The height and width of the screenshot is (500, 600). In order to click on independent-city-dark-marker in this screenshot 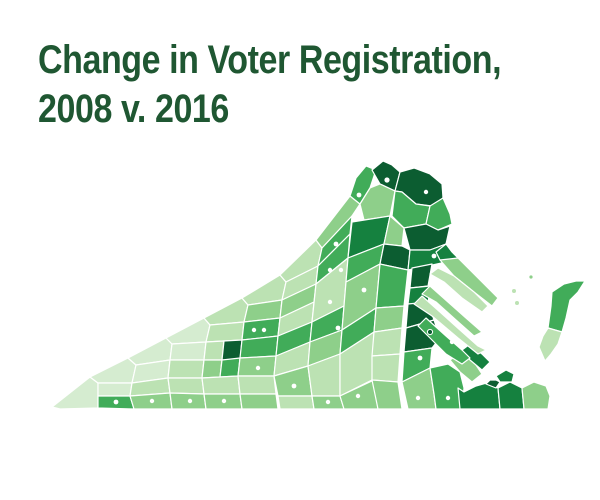, I will do `click(430, 332)`.